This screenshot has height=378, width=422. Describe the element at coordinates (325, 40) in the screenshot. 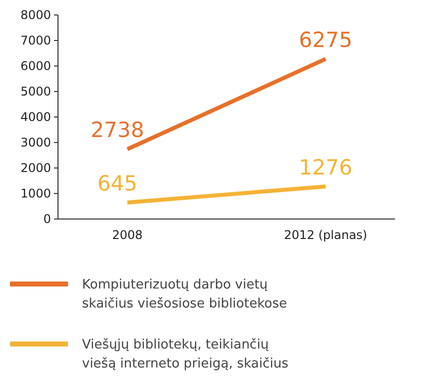

I see `data-label: 6275` at that location.